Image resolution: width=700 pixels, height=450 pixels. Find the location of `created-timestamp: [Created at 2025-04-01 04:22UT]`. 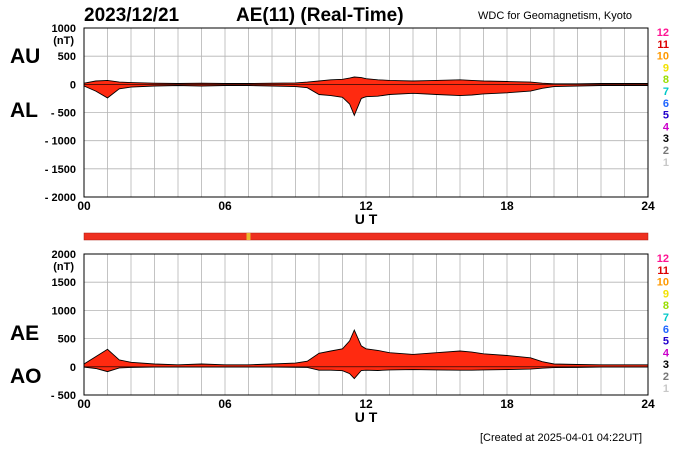

created-timestamp: [Created at 2025-04-01 04:22UT] is located at coordinates (561, 438).